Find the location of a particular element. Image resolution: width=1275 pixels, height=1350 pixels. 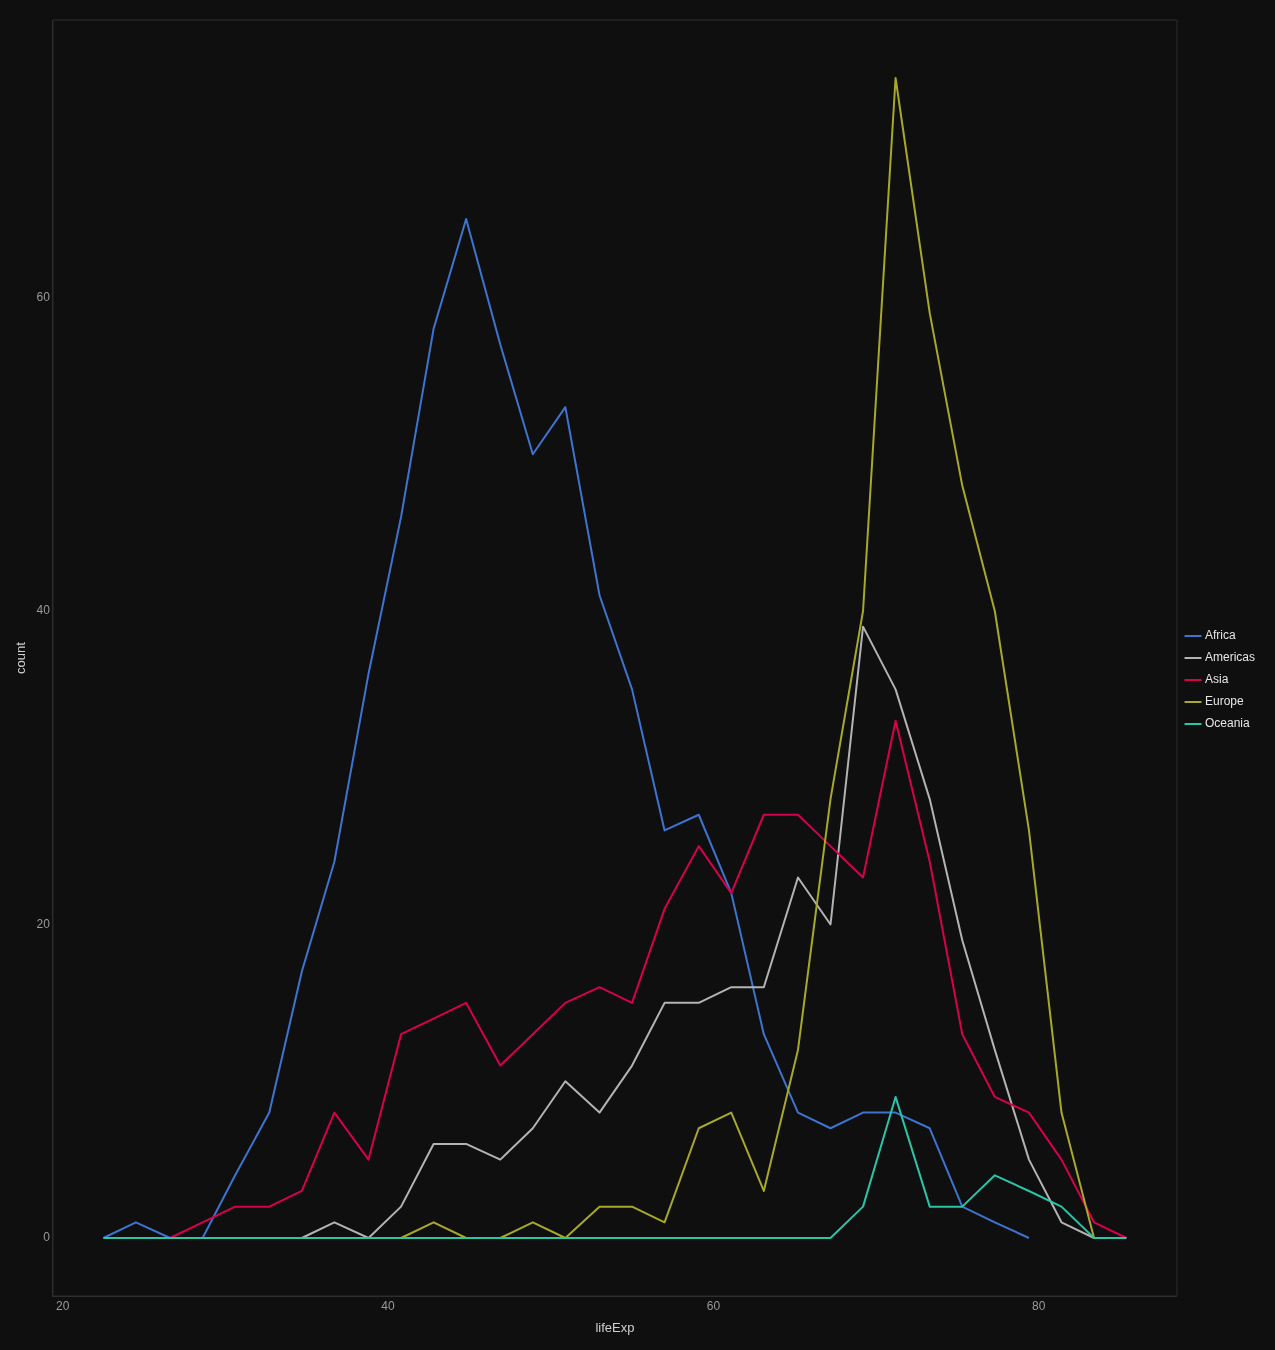

legend-label: Asia is located at coordinates (1216, 679).